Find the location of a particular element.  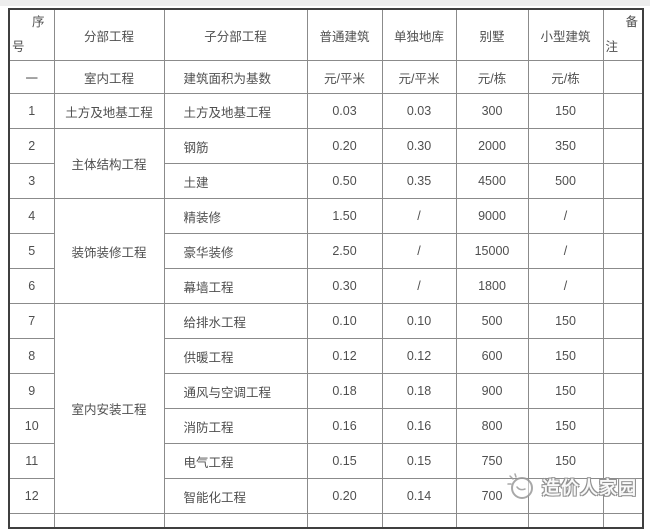

division-cell: 装饰装修工程 is located at coordinates (109, 251).